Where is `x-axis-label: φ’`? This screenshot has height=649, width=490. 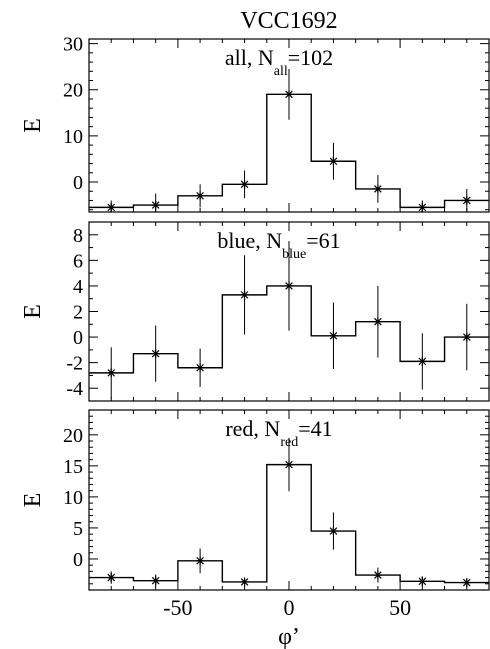
x-axis-label: φ’ is located at coordinates (289, 636).